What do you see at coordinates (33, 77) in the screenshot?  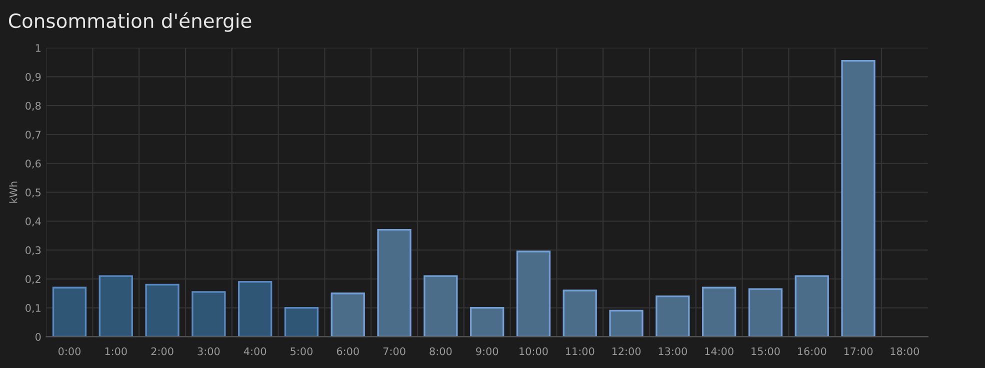 I see `y-tick-label: 0,9` at bounding box center [33, 77].